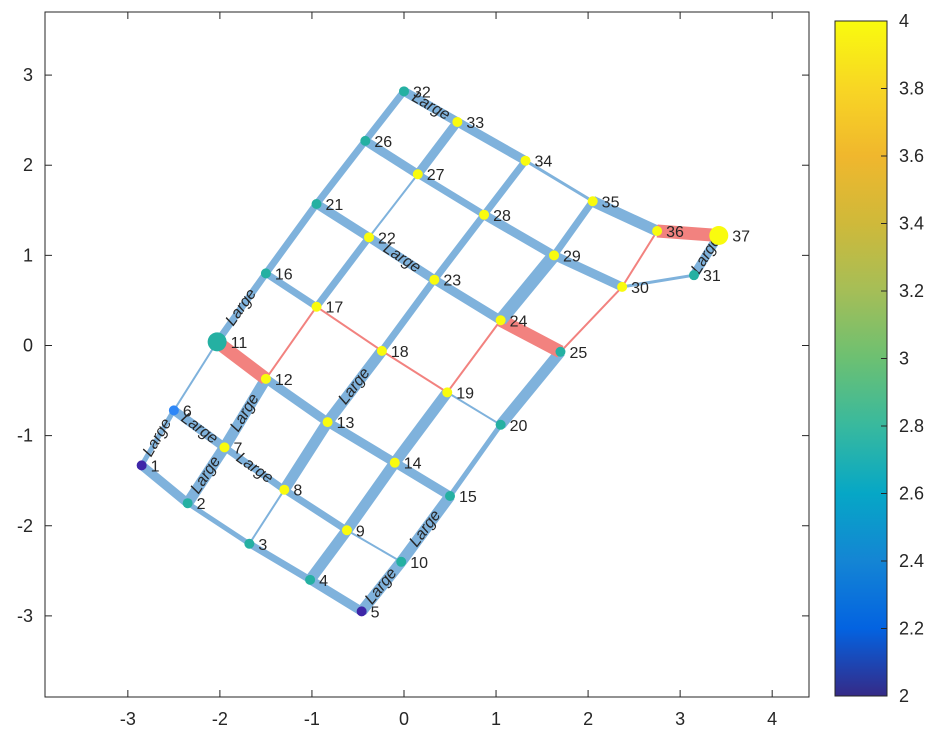 Image resolution: width=939 pixels, height=744 pixels. I want to click on colorbar-tick-label: 3.6, so click(911, 156).